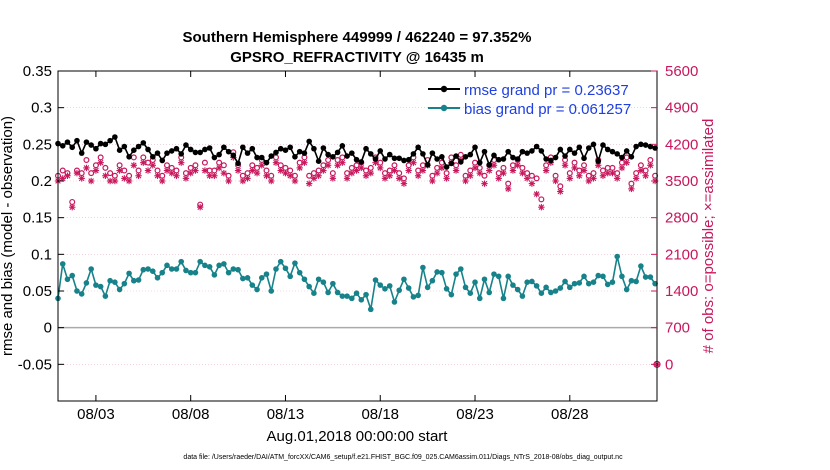  Describe the element at coordinates (681, 254) in the screenshot. I see `right-tick-label: 2100` at that location.